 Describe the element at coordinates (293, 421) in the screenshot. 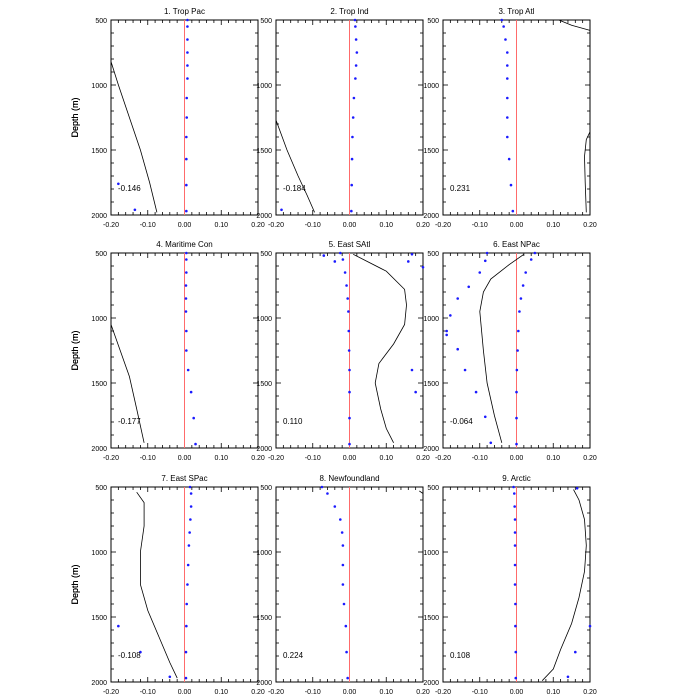

I see `panel-annotation: 0.110` at that location.